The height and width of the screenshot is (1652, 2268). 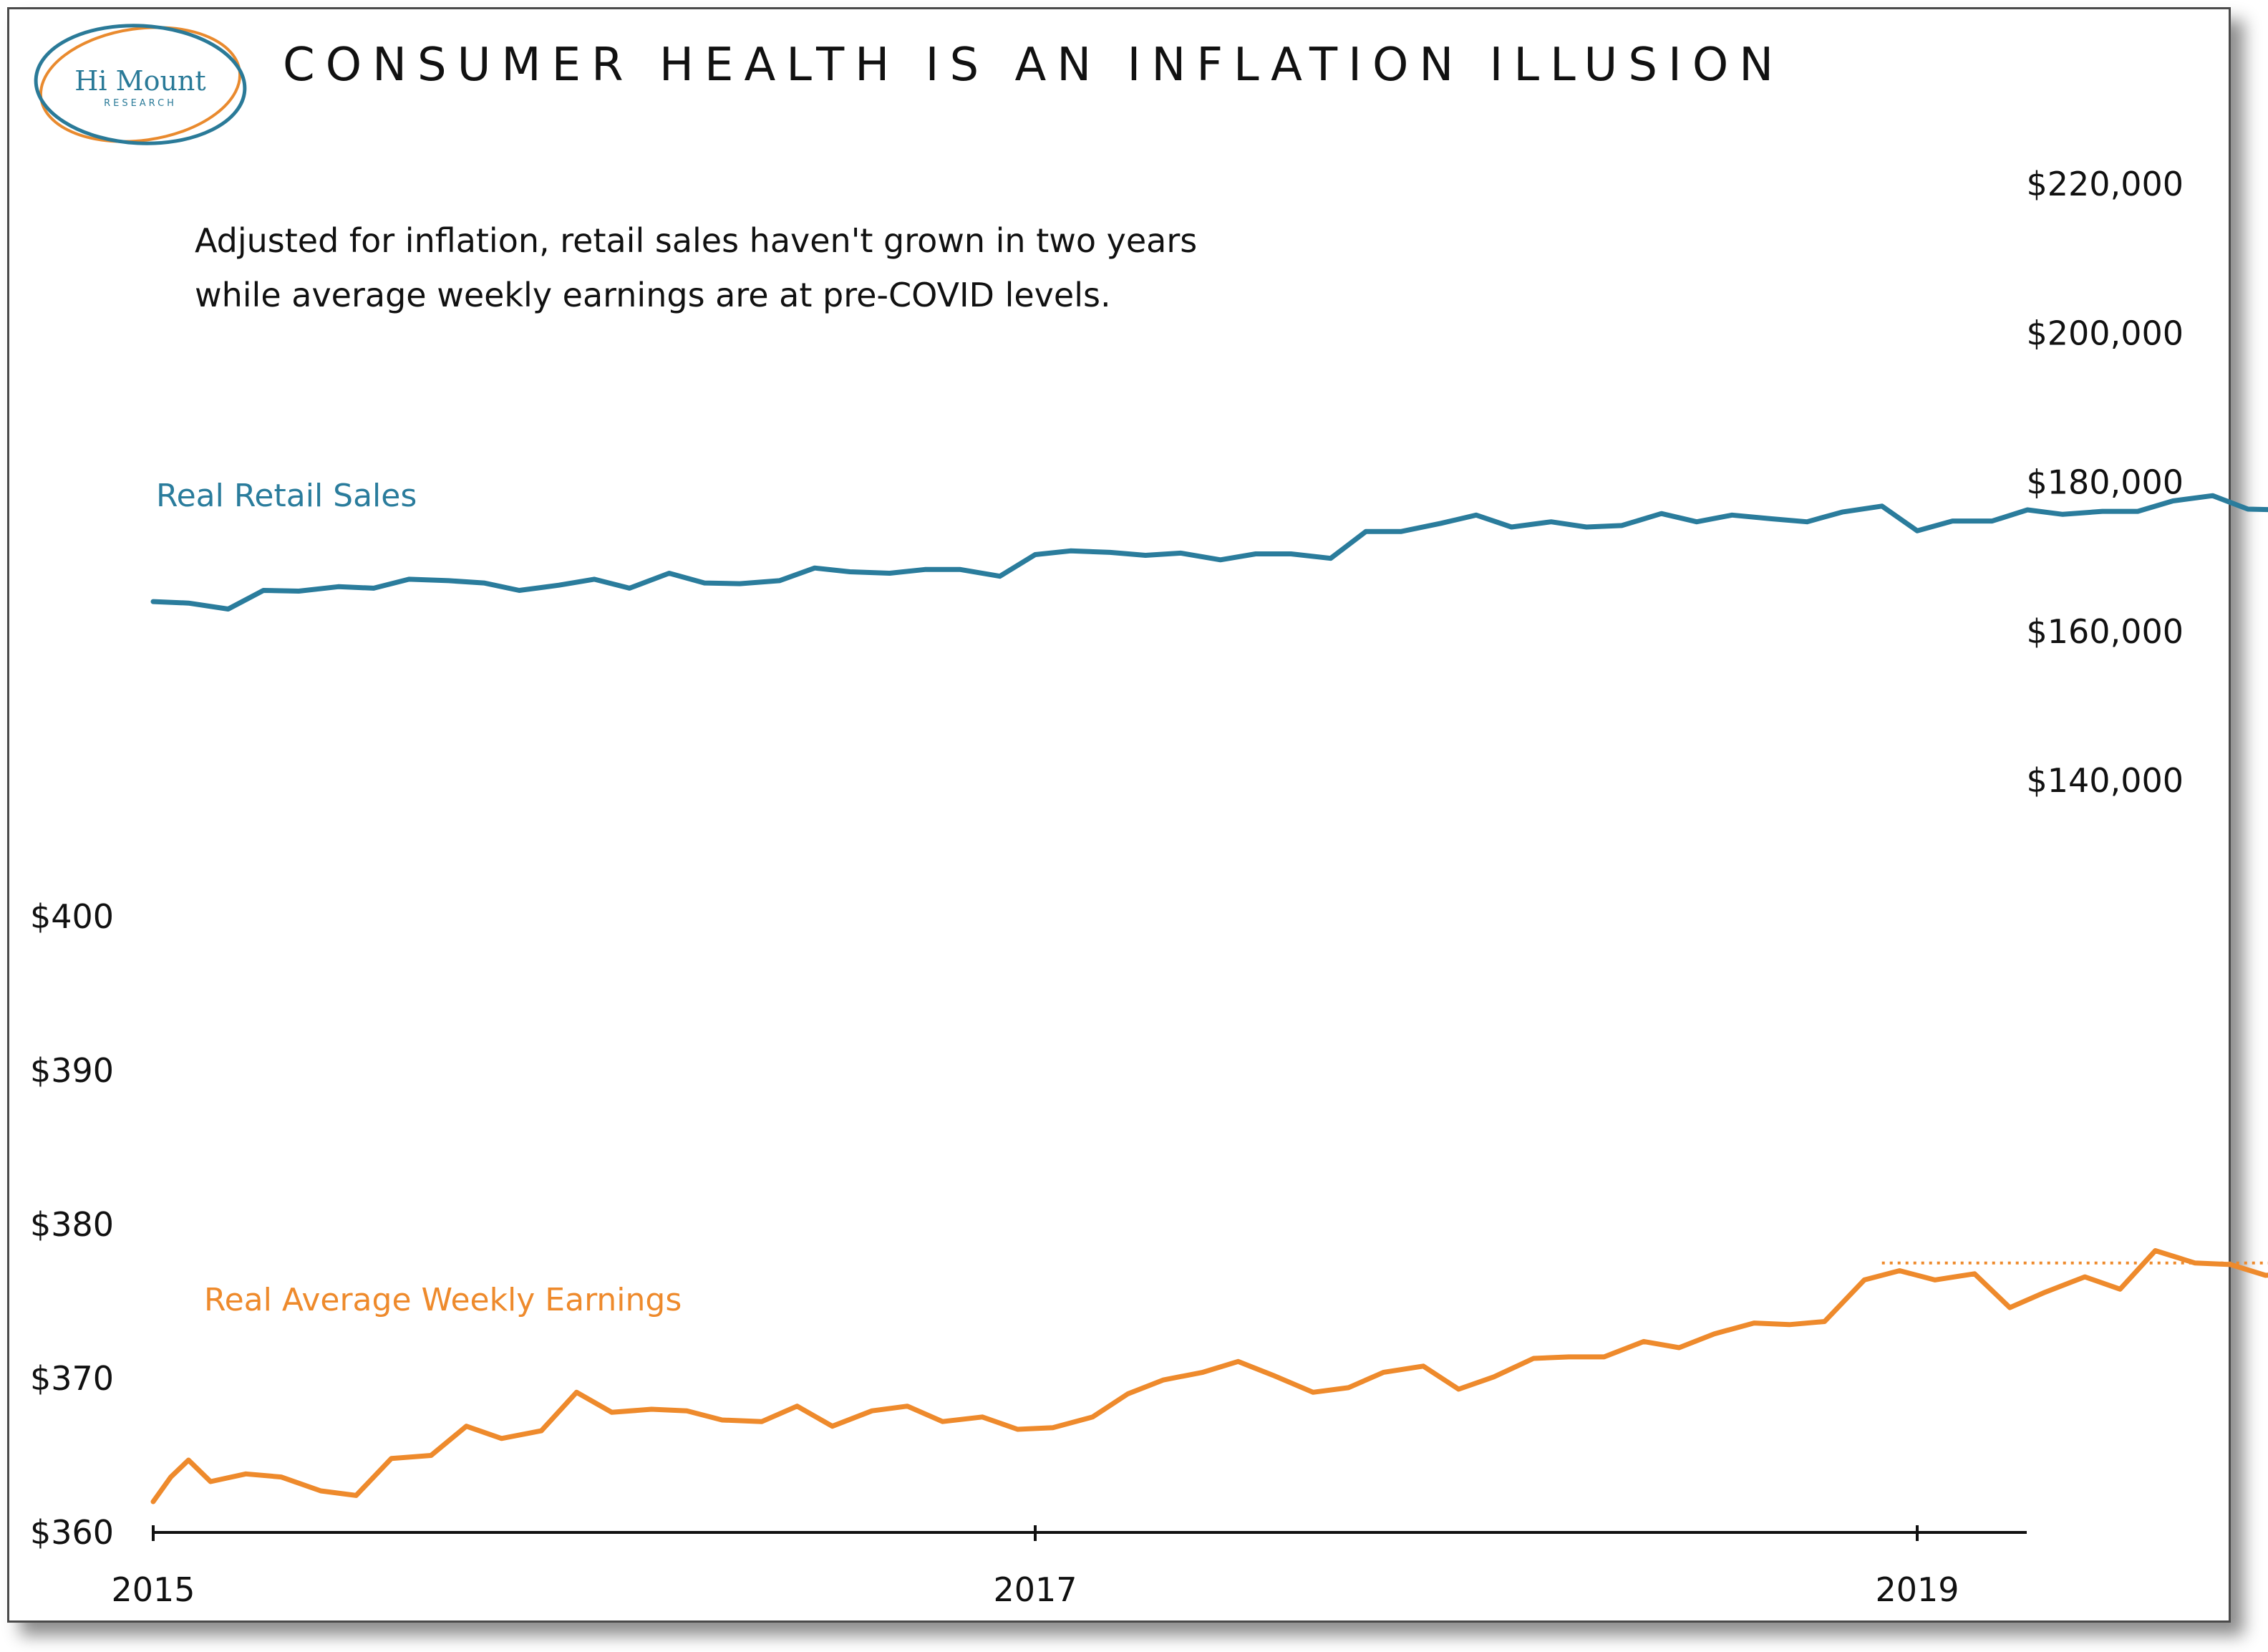 What do you see at coordinates (140, 104) in the screenshot?
I see `logo-subtext: RESEARCH` at bounding box center [140, 104].